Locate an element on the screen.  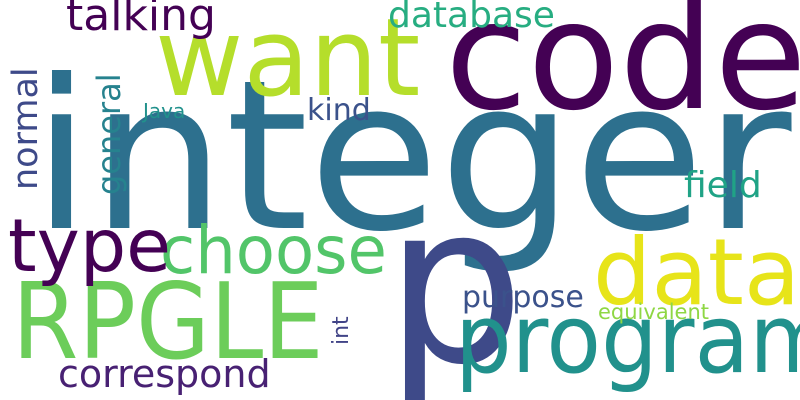
word-data: data is located at coordinates (696, 272).